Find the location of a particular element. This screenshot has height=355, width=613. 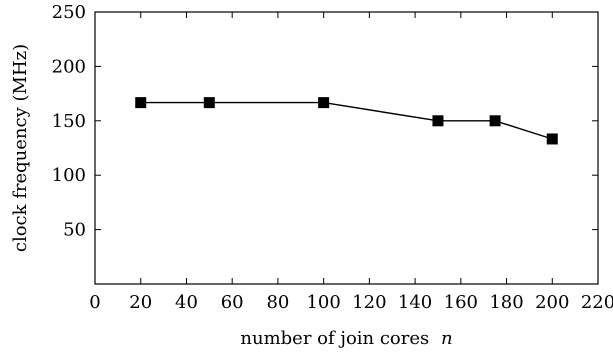

x-tick-label: 140 is located at coordinates (415, 302).